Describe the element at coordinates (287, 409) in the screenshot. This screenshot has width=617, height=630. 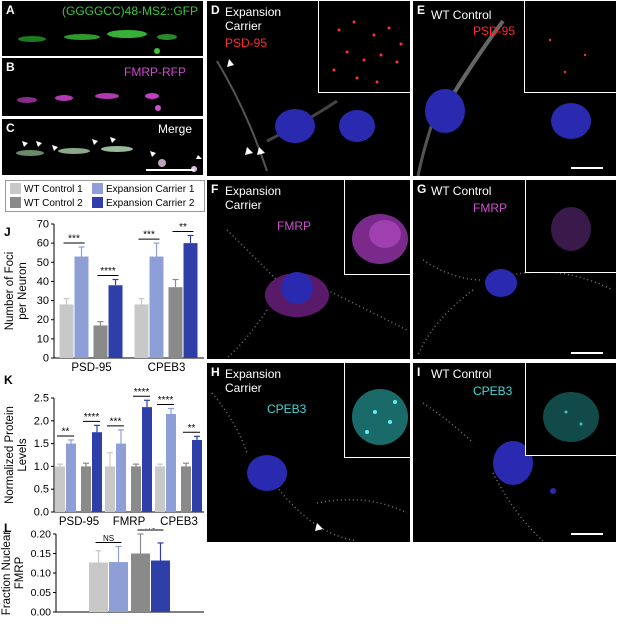
I see `panel-h-marker: CPEB3` at that location.